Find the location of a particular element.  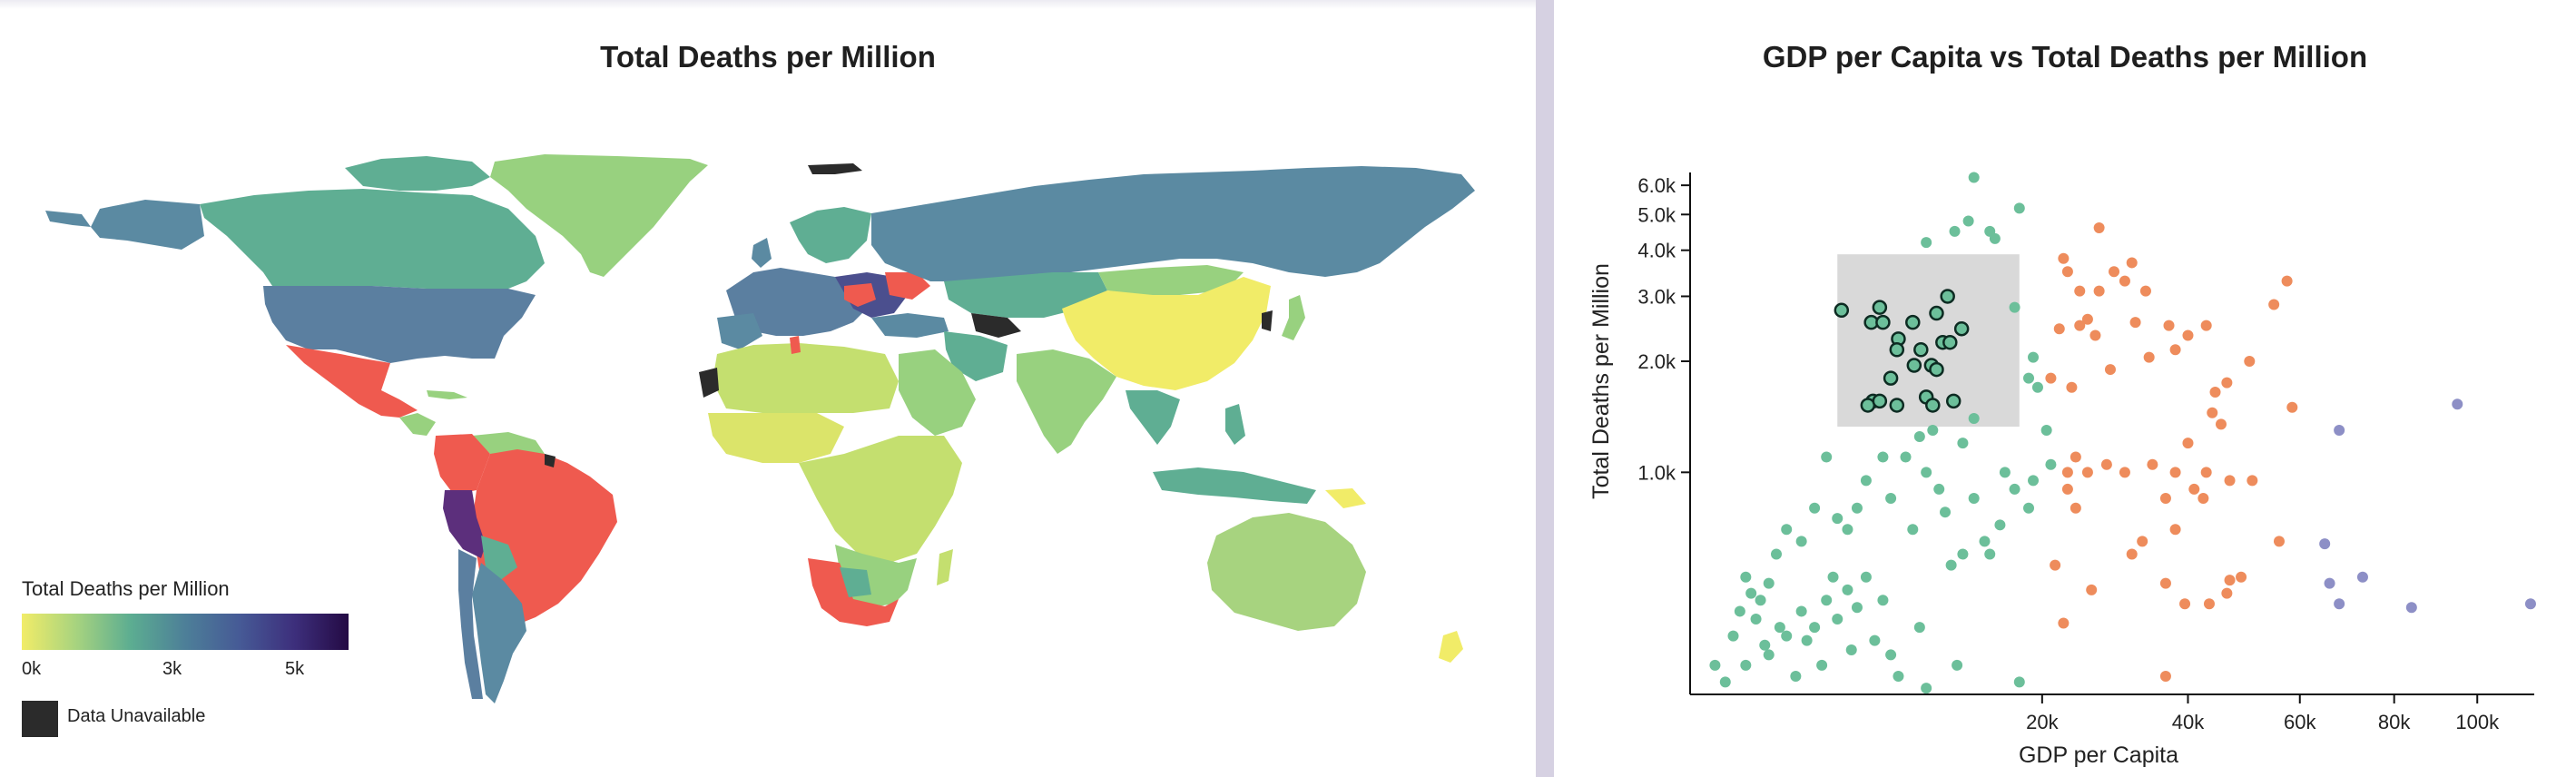

country-philippines is located at coordinates (1235, 424).